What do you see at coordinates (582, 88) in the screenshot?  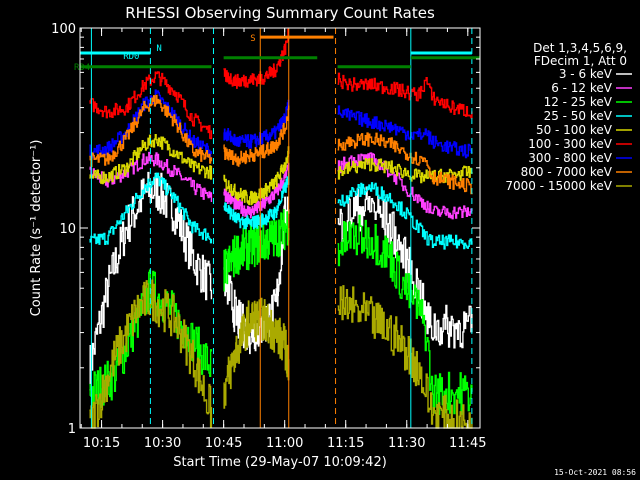 I see `legend-label: 6 - 12 keV` at bounding box center [582, 88].